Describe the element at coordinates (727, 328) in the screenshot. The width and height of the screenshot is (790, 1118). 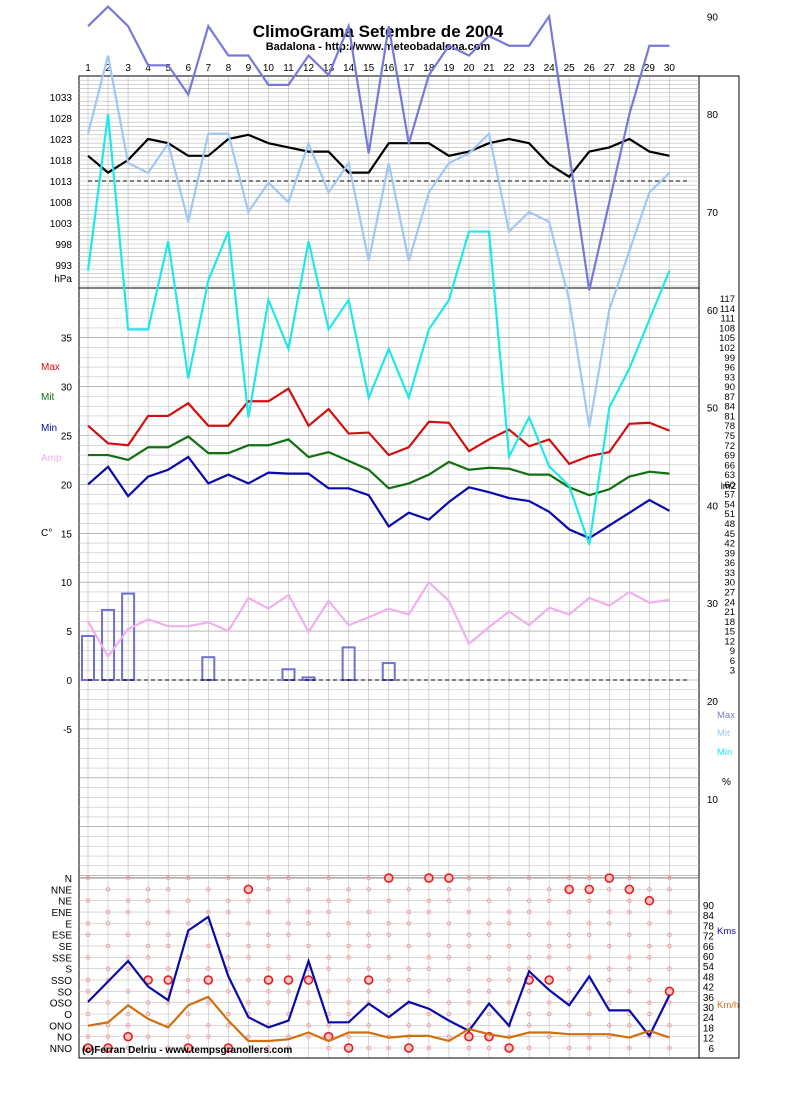
I see `rain-tick-108: 108` at that location.